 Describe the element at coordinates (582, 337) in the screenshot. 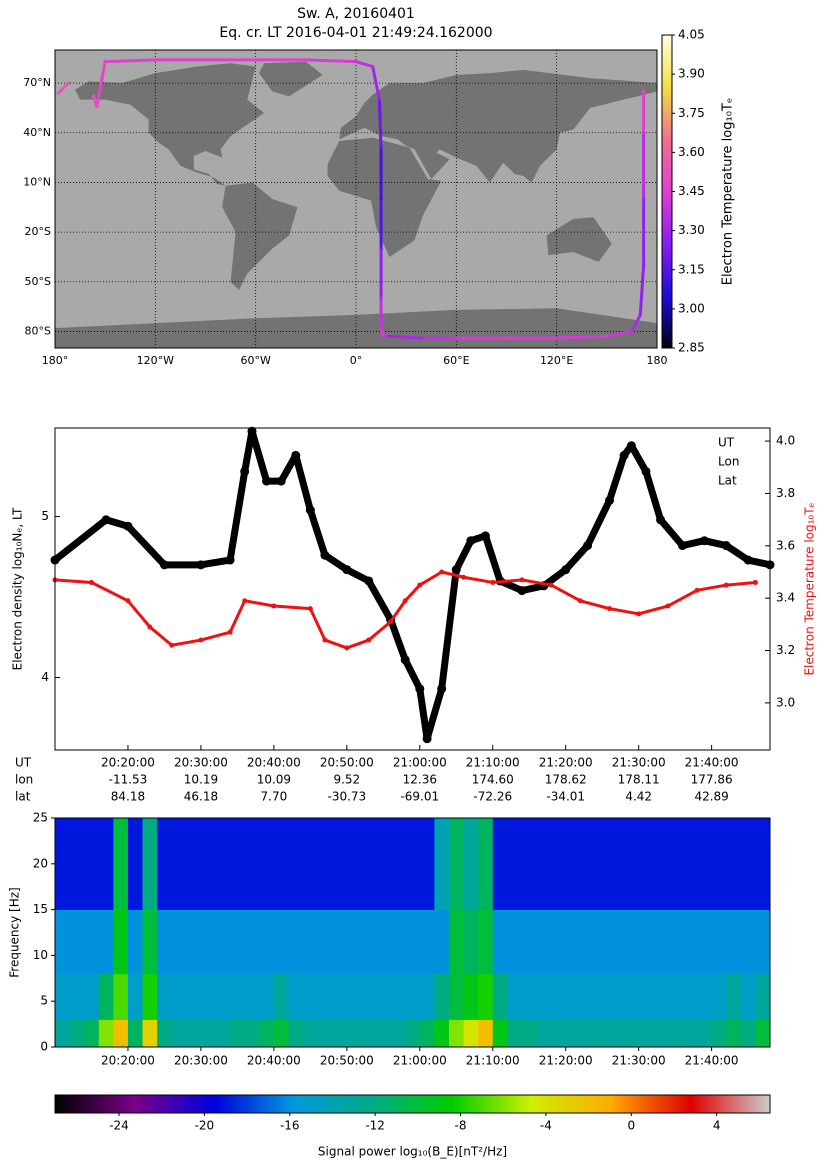

I see `track-segment` at that location.